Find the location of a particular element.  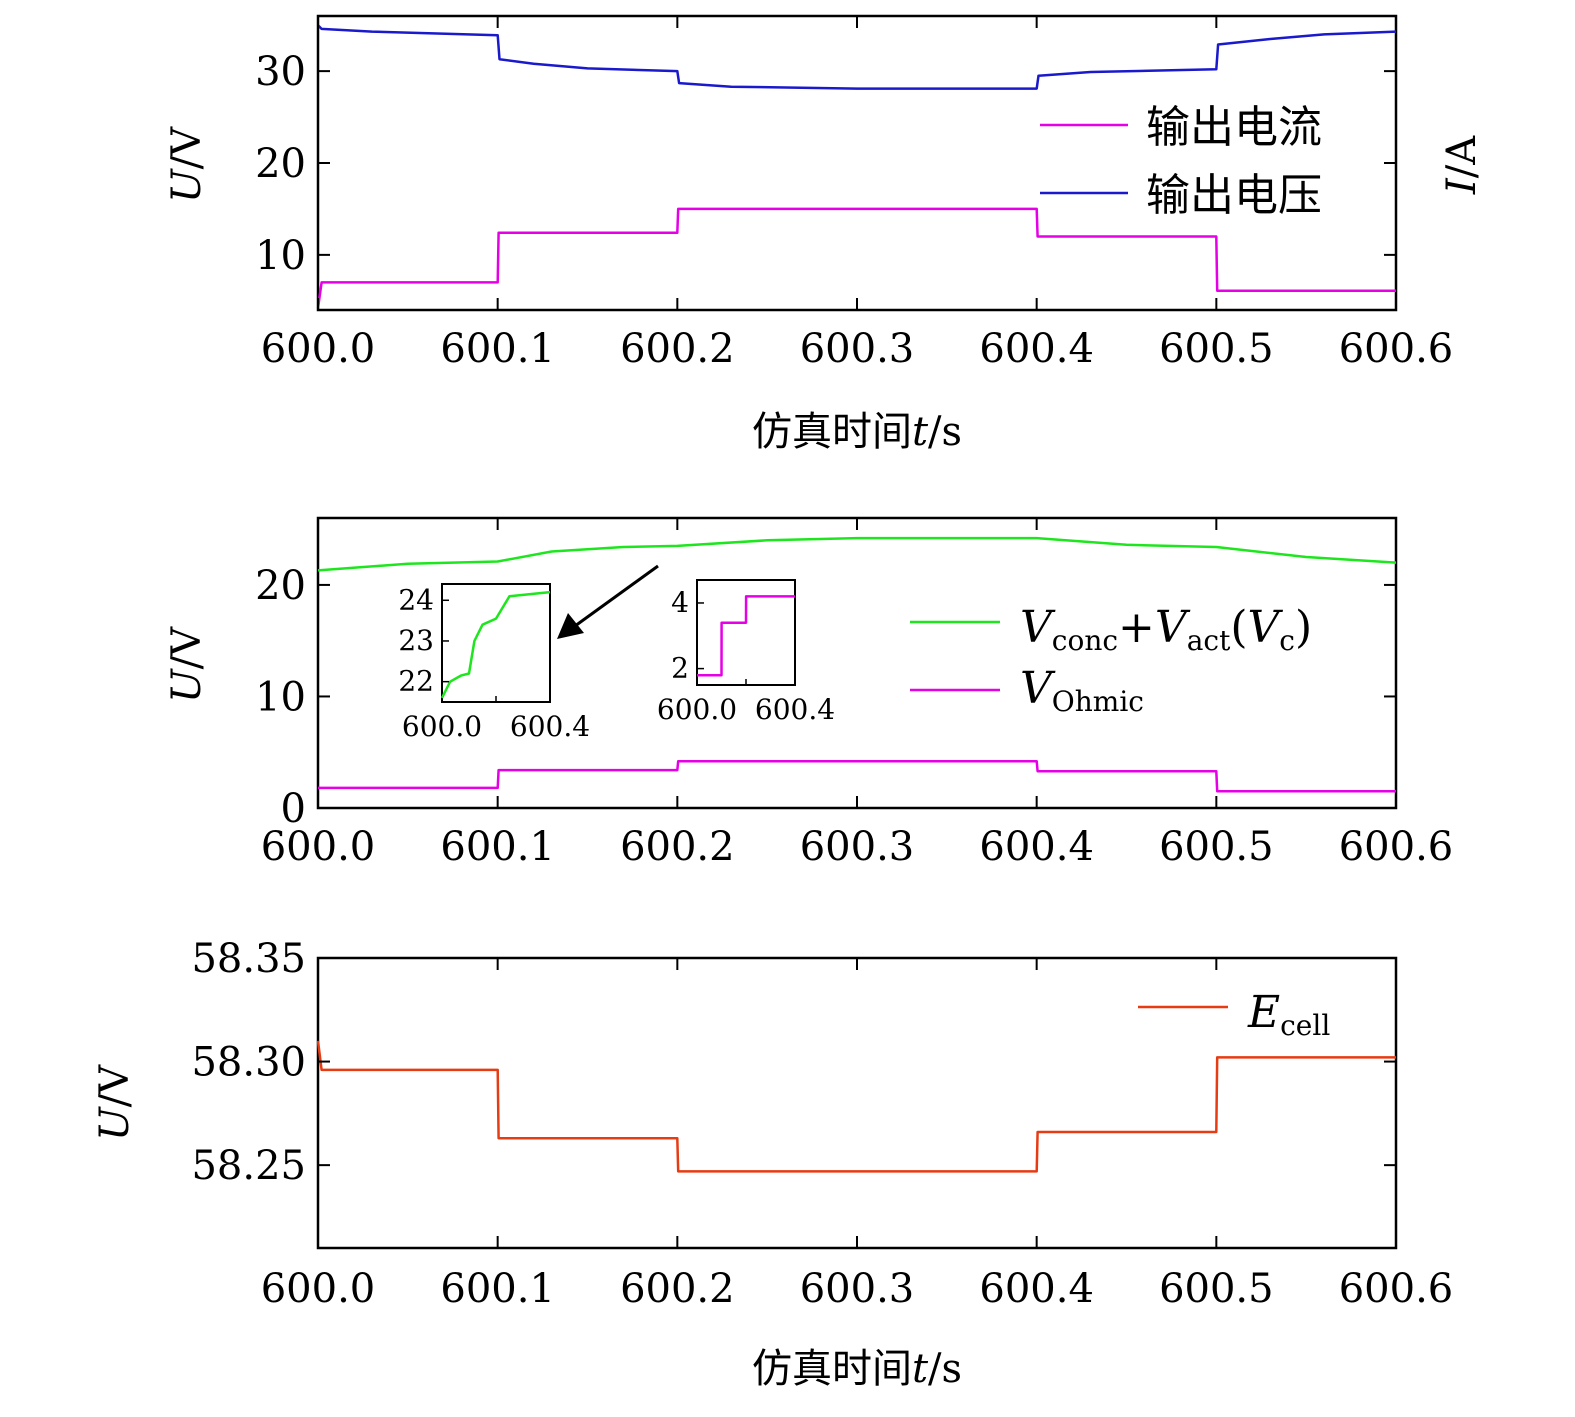

inset-y-tick-label: 23 is located at coordinates (416, 640).